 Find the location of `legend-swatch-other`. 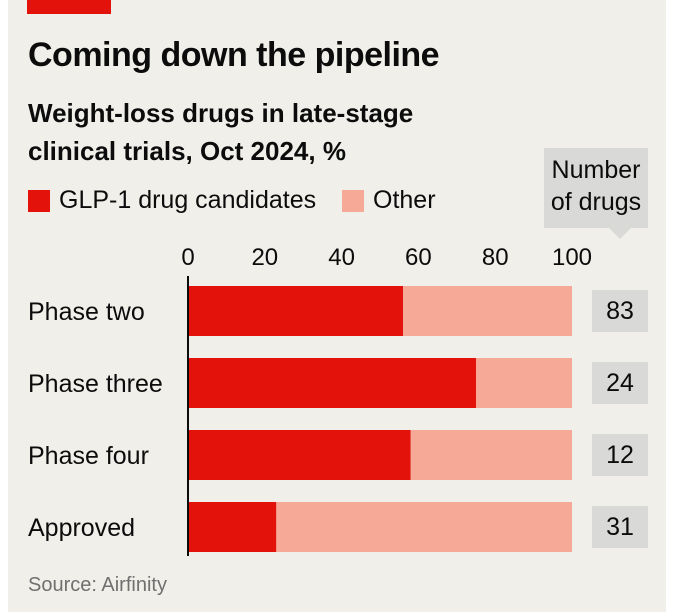

legend-swatch-other is located at coordinates (353, 200).